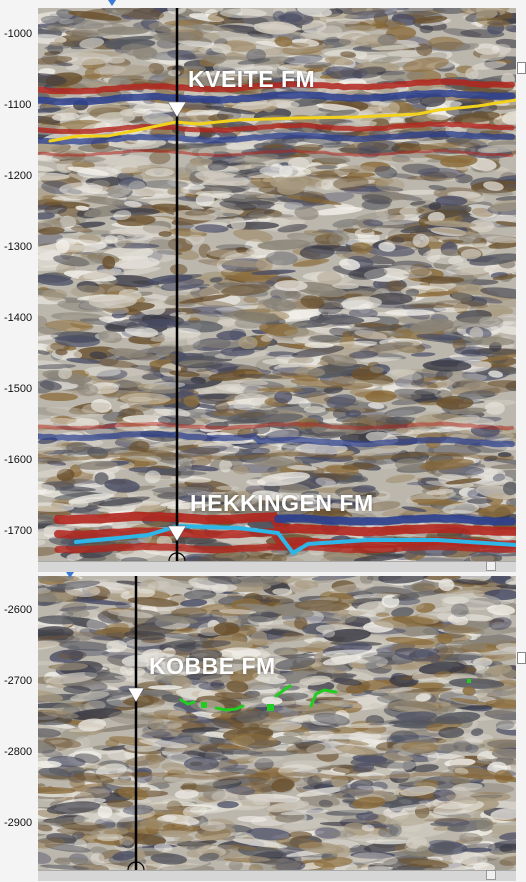 The image size is (526, 882). I want to click on depth-tick-label: -1300, so click(18, 247).